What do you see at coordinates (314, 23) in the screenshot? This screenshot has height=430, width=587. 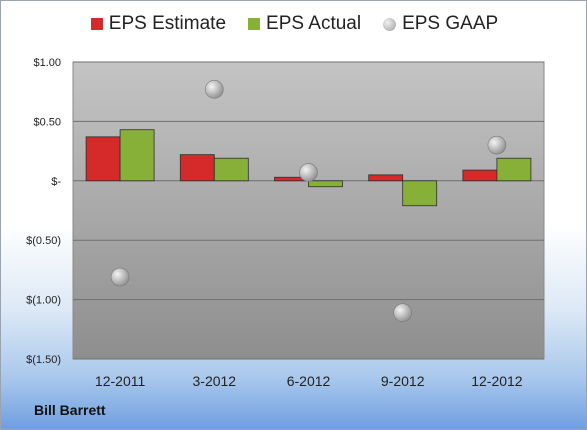 I see `legend-label-eps-actual: EPS Actual` at bounding box center [314, 23].